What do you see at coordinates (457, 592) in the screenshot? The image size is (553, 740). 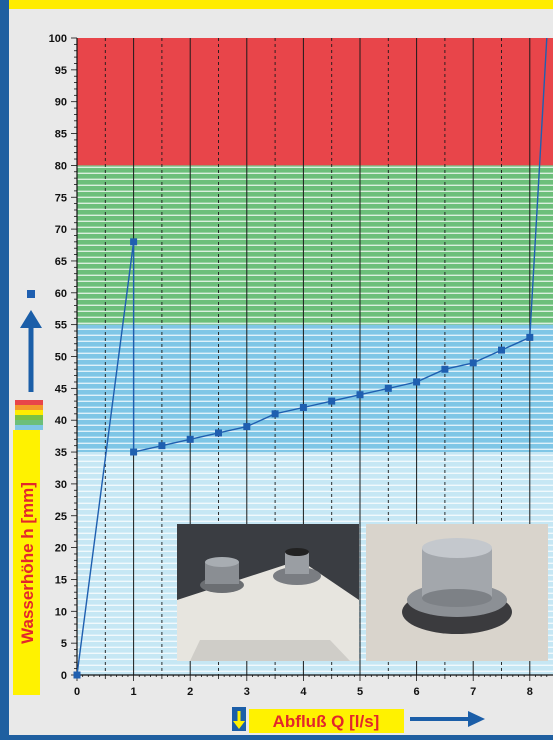 I see `product-photo-right` at bounding box center [457, 592].